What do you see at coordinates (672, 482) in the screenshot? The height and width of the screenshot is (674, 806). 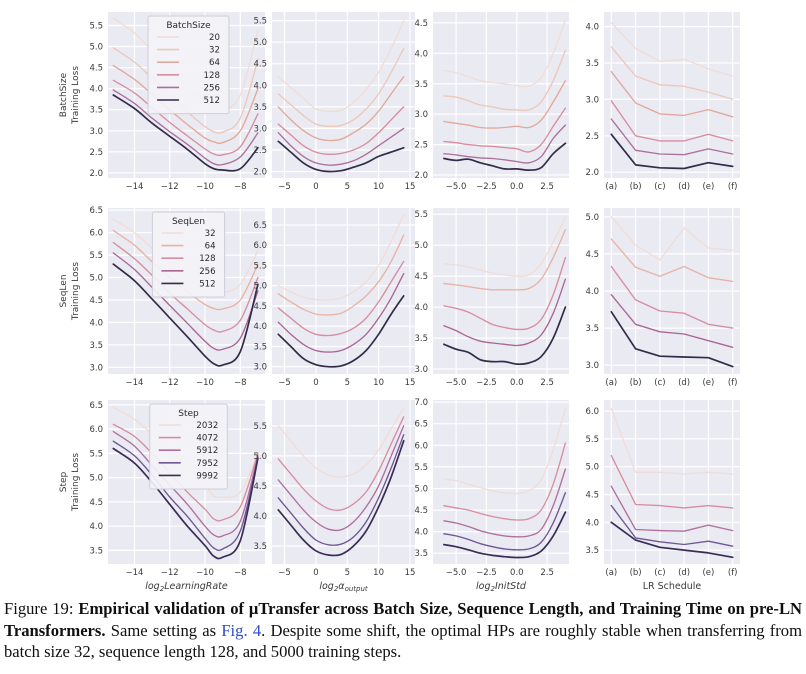 I see `plot-area-step-lr-schedule` at bounding box center [672, 482].